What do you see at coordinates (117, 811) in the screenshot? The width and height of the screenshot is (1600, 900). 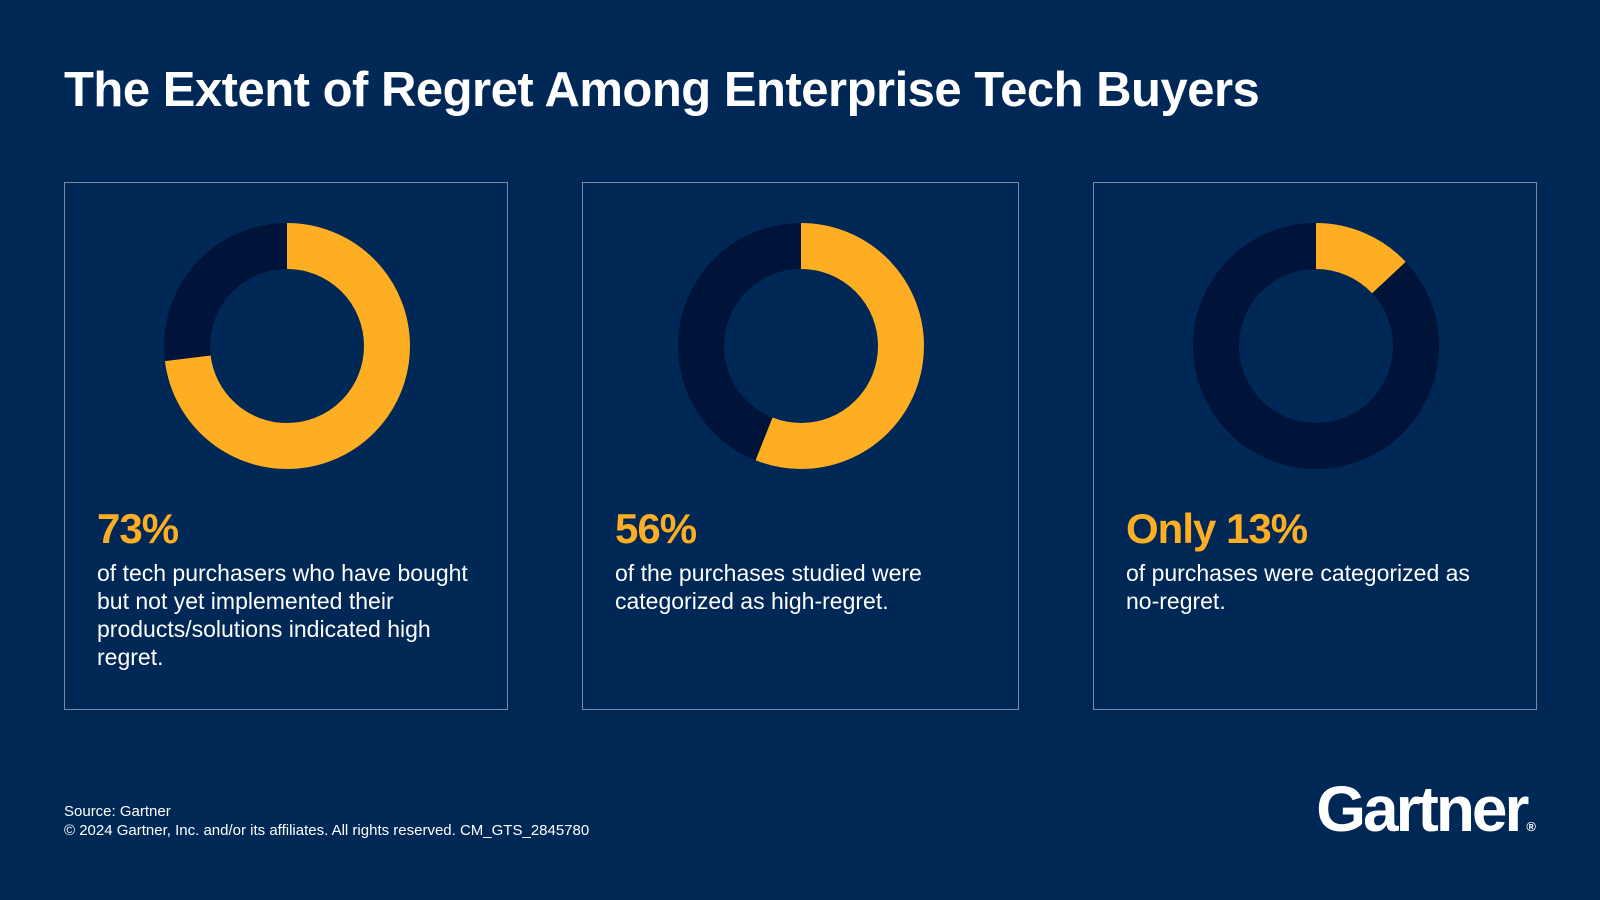 I see `source-note: Source: Gartner` at bounding box center [117, 811].